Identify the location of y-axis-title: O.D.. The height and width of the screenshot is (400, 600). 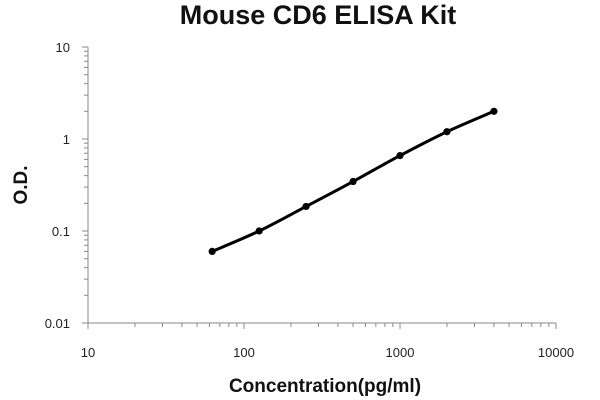
(21, 184).